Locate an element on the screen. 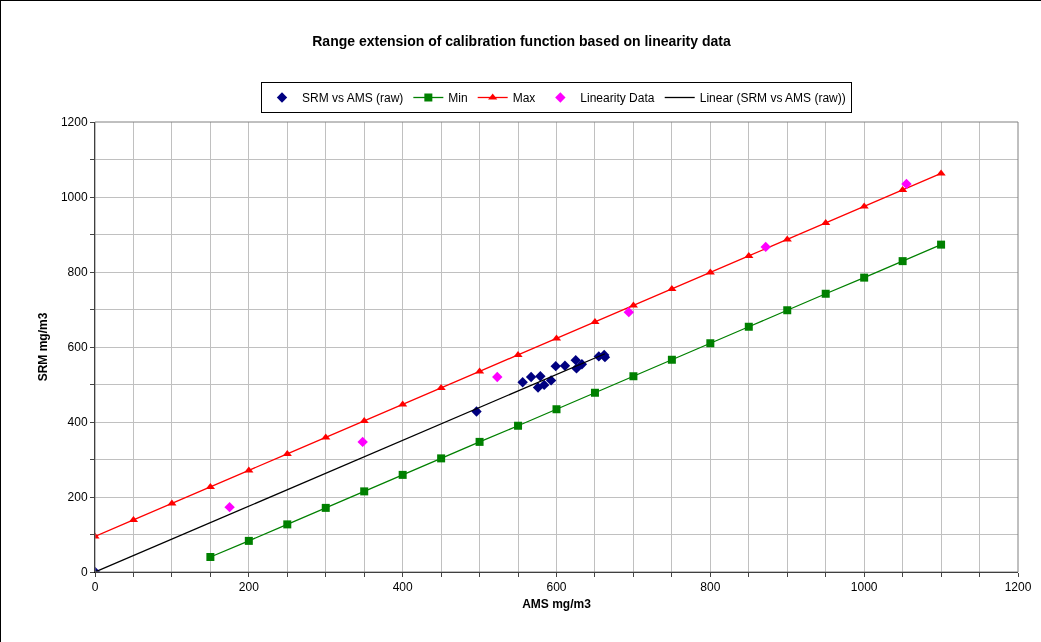 This screenshot has width=1041, height=642. x-tick-label: 600 is located at coordinates (556, 587).